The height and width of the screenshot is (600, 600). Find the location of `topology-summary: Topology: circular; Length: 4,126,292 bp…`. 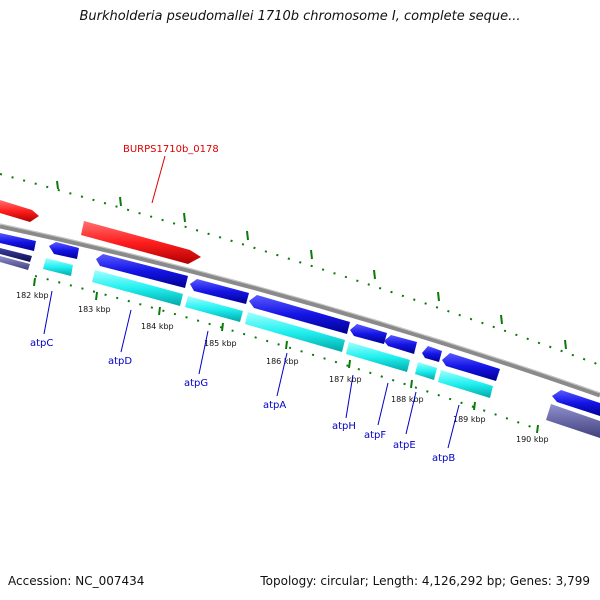

topology-summary: Topology: circular; Length: 4,126,292 bp… is located at coordinates (425, 581).